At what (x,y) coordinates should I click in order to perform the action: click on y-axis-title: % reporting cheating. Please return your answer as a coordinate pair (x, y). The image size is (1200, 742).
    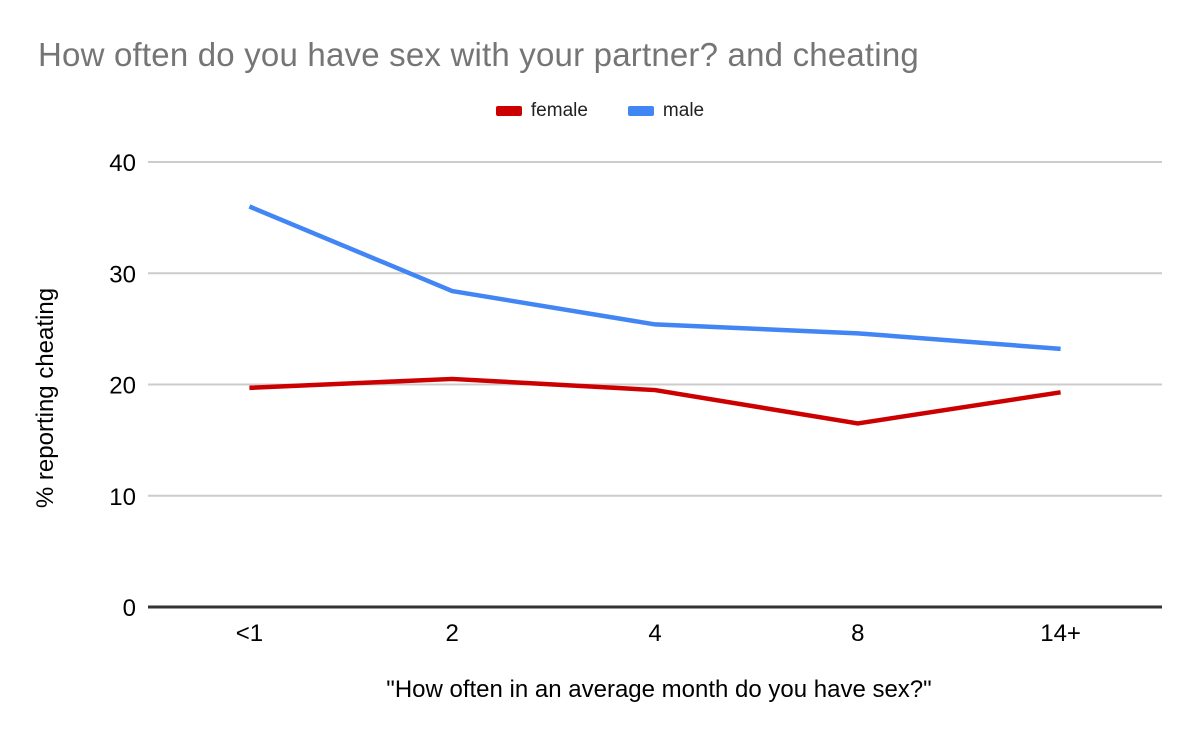
    Looking at the image, I should click on (45, 398).